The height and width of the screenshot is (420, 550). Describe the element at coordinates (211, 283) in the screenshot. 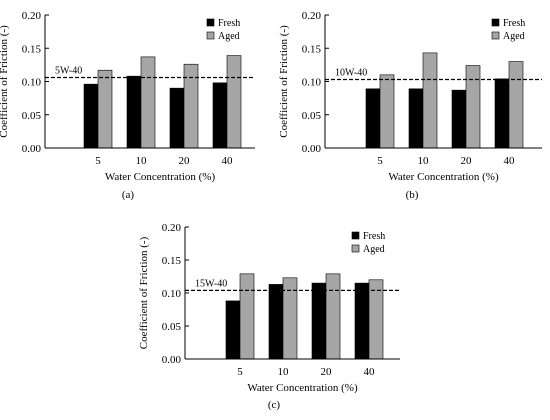

I see `reference-line-label: 15W-40` at that location.